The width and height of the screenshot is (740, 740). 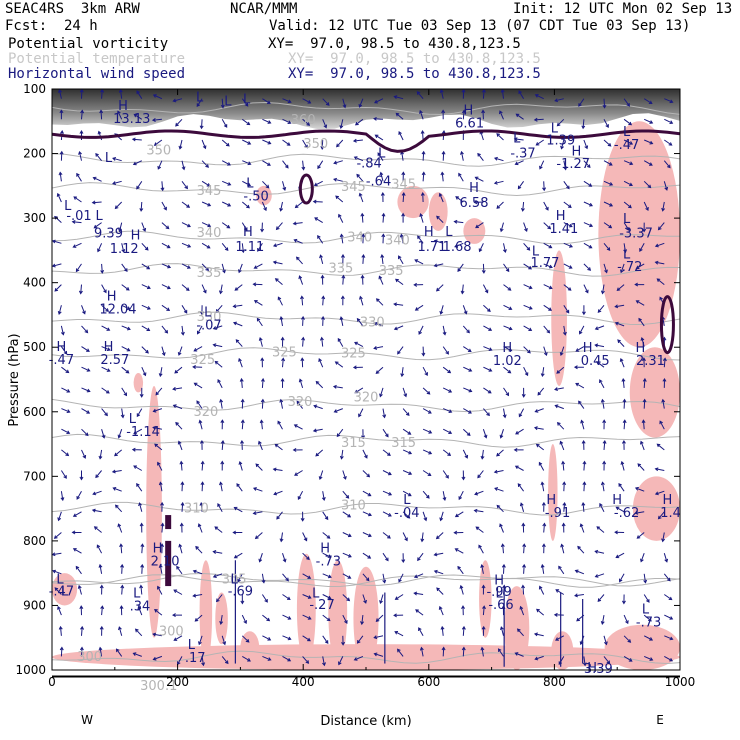 I want to click on pv-extremum-label: 2.10, so click(x=165, y=561).